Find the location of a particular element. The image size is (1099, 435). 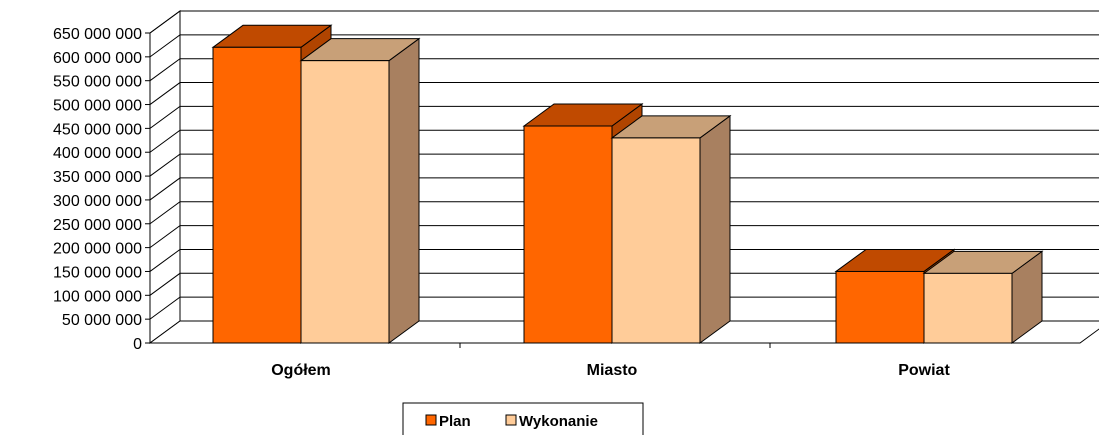

left-wall is located at coordinates (165, 177).